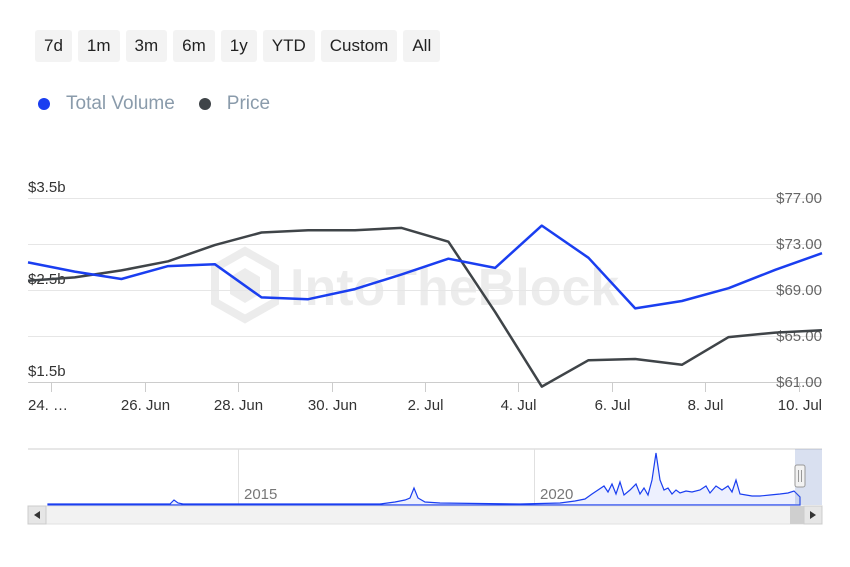 This screenshot has height=567, width=850. I want to click on range-button-3m: 3m, so click(146, 46).